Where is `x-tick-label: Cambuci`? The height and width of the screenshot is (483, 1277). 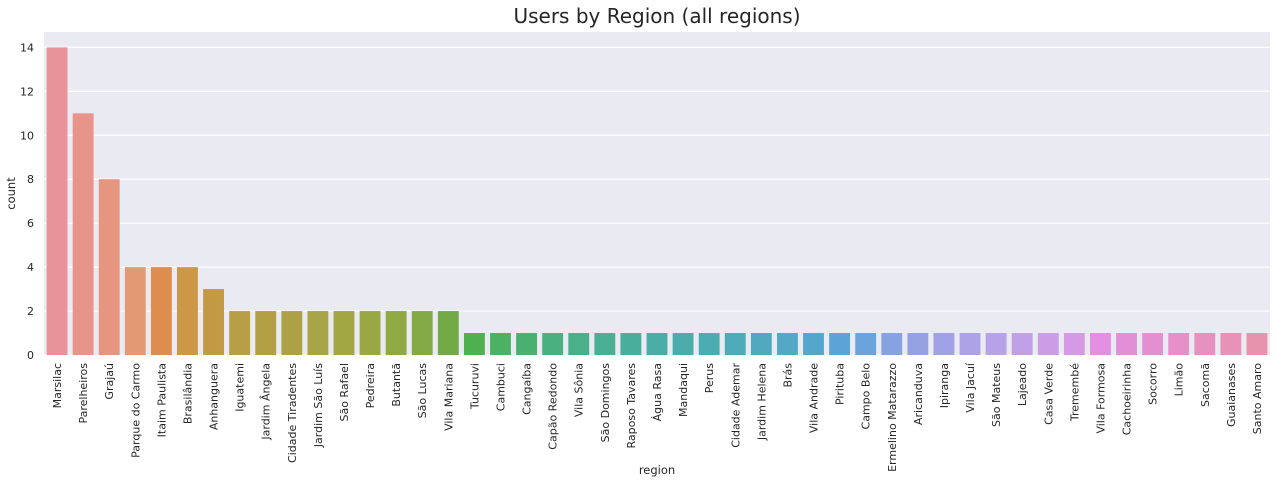
x-tick-label: Cambuci is located at coordinates (500, 387).